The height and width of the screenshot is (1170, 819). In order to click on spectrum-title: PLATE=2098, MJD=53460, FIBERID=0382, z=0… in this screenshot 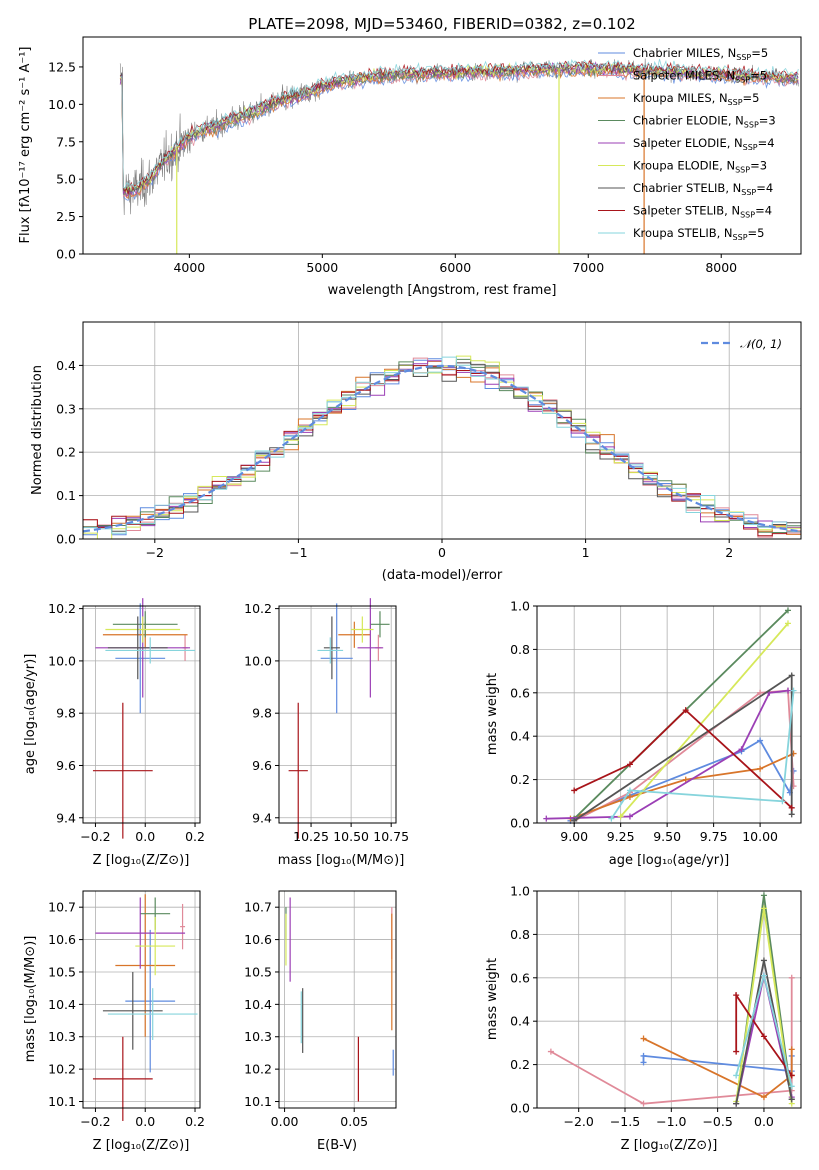, I will do `click(441, 24)`.